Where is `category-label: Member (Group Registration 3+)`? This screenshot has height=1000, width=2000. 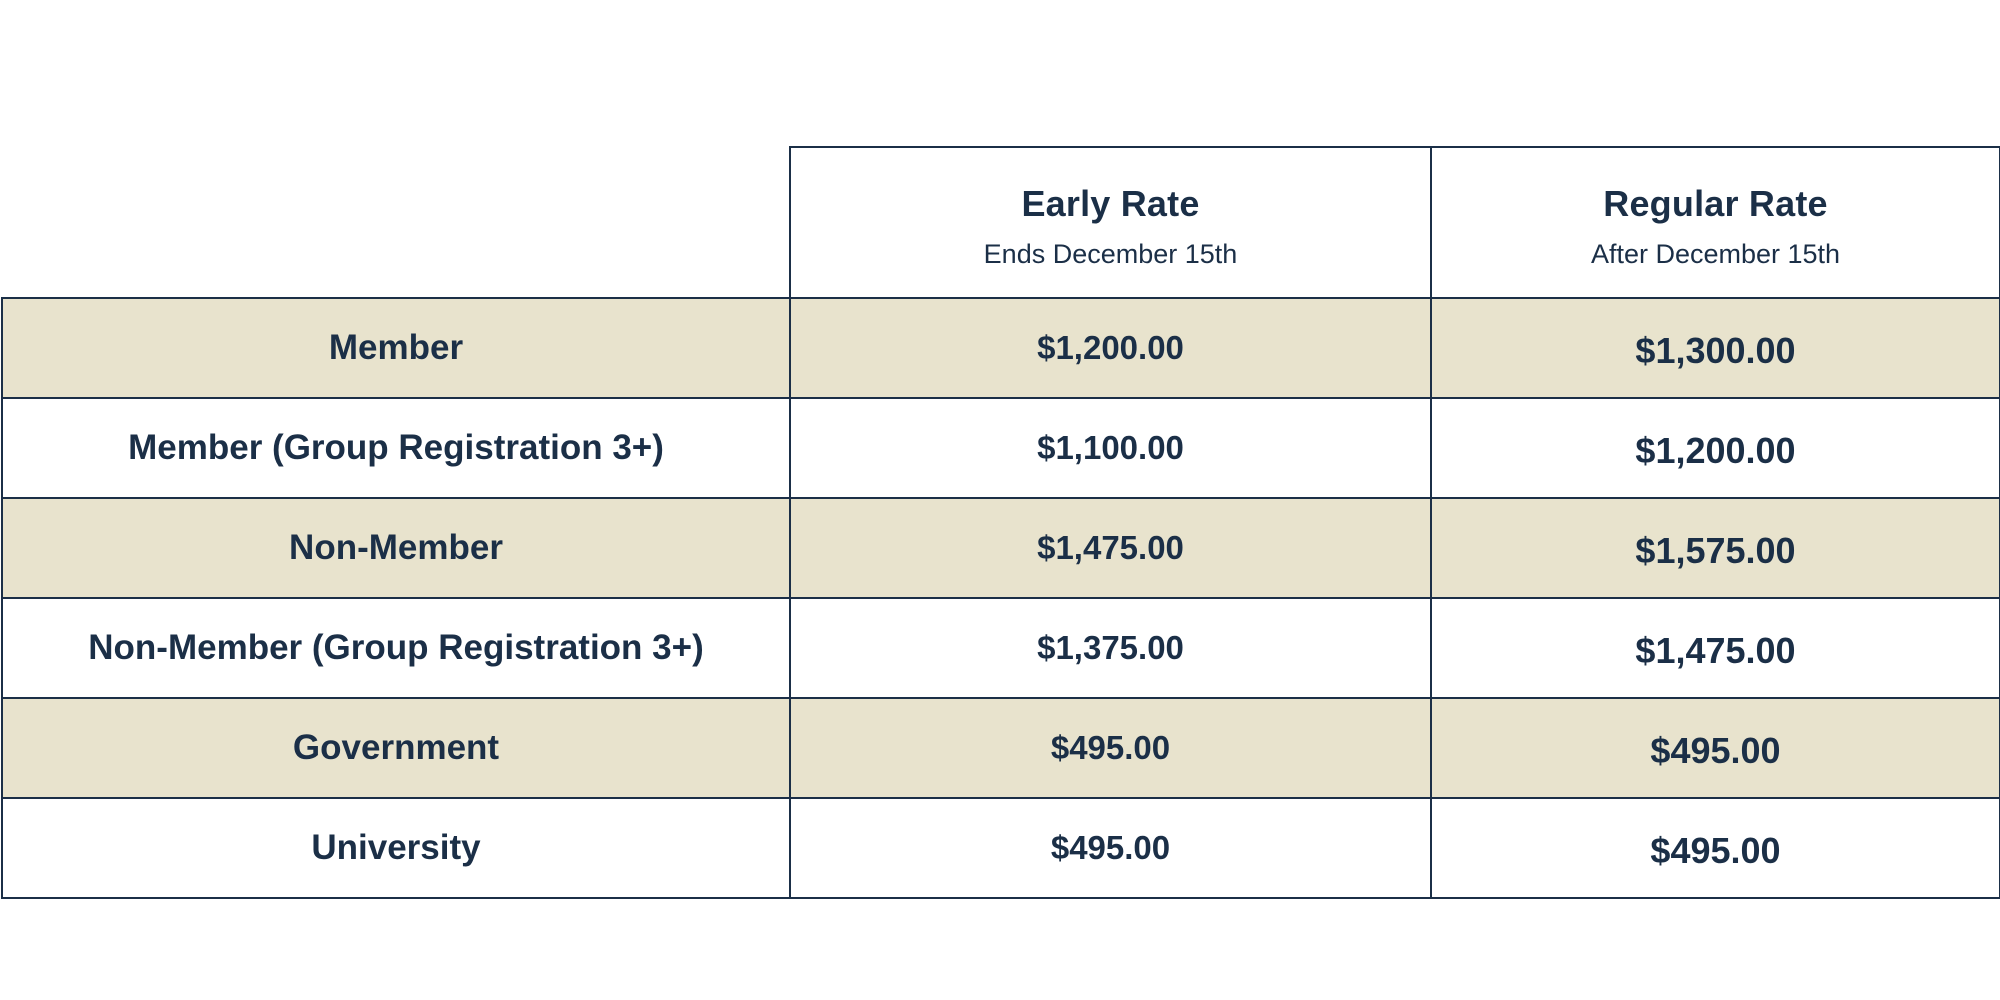
category-label: Member (Group Registration 3+) is located at coordinates (396, 447).